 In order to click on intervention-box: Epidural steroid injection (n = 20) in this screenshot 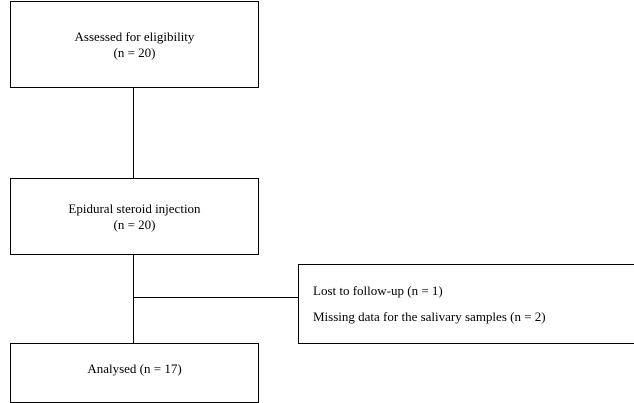, I will do `click(134, 216)`.